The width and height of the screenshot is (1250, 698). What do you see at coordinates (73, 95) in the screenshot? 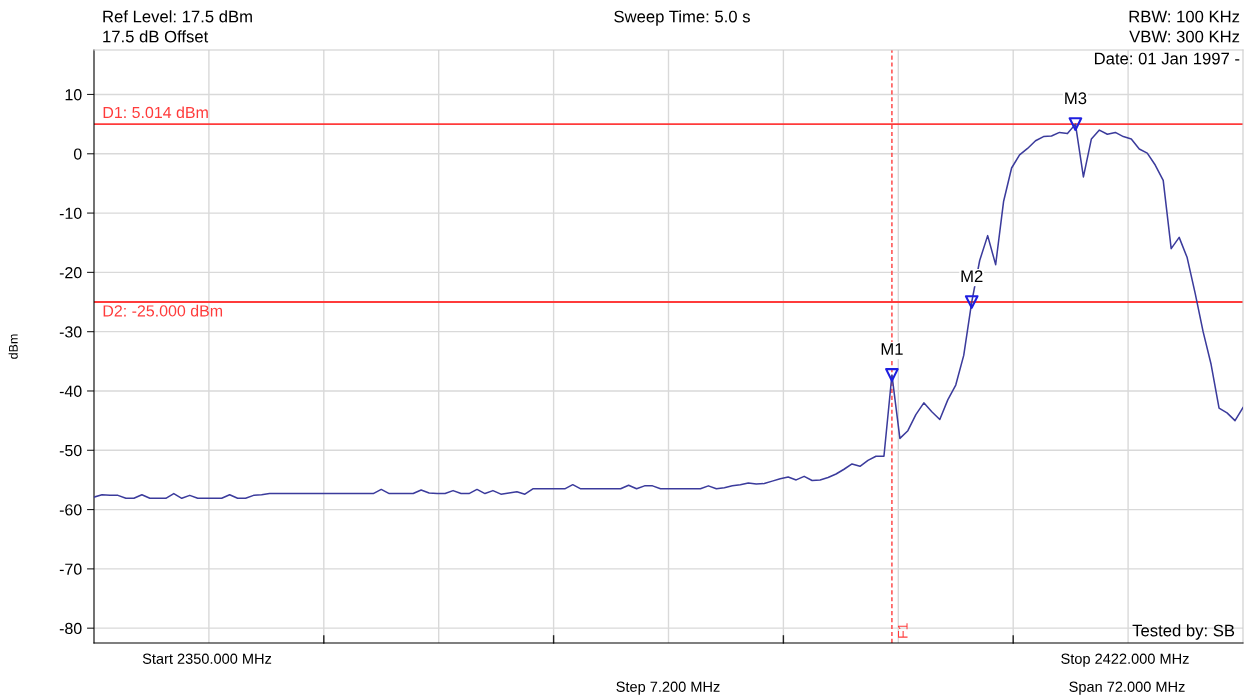
I see `y-tick-label: 10` at bounding box center [73, 95].